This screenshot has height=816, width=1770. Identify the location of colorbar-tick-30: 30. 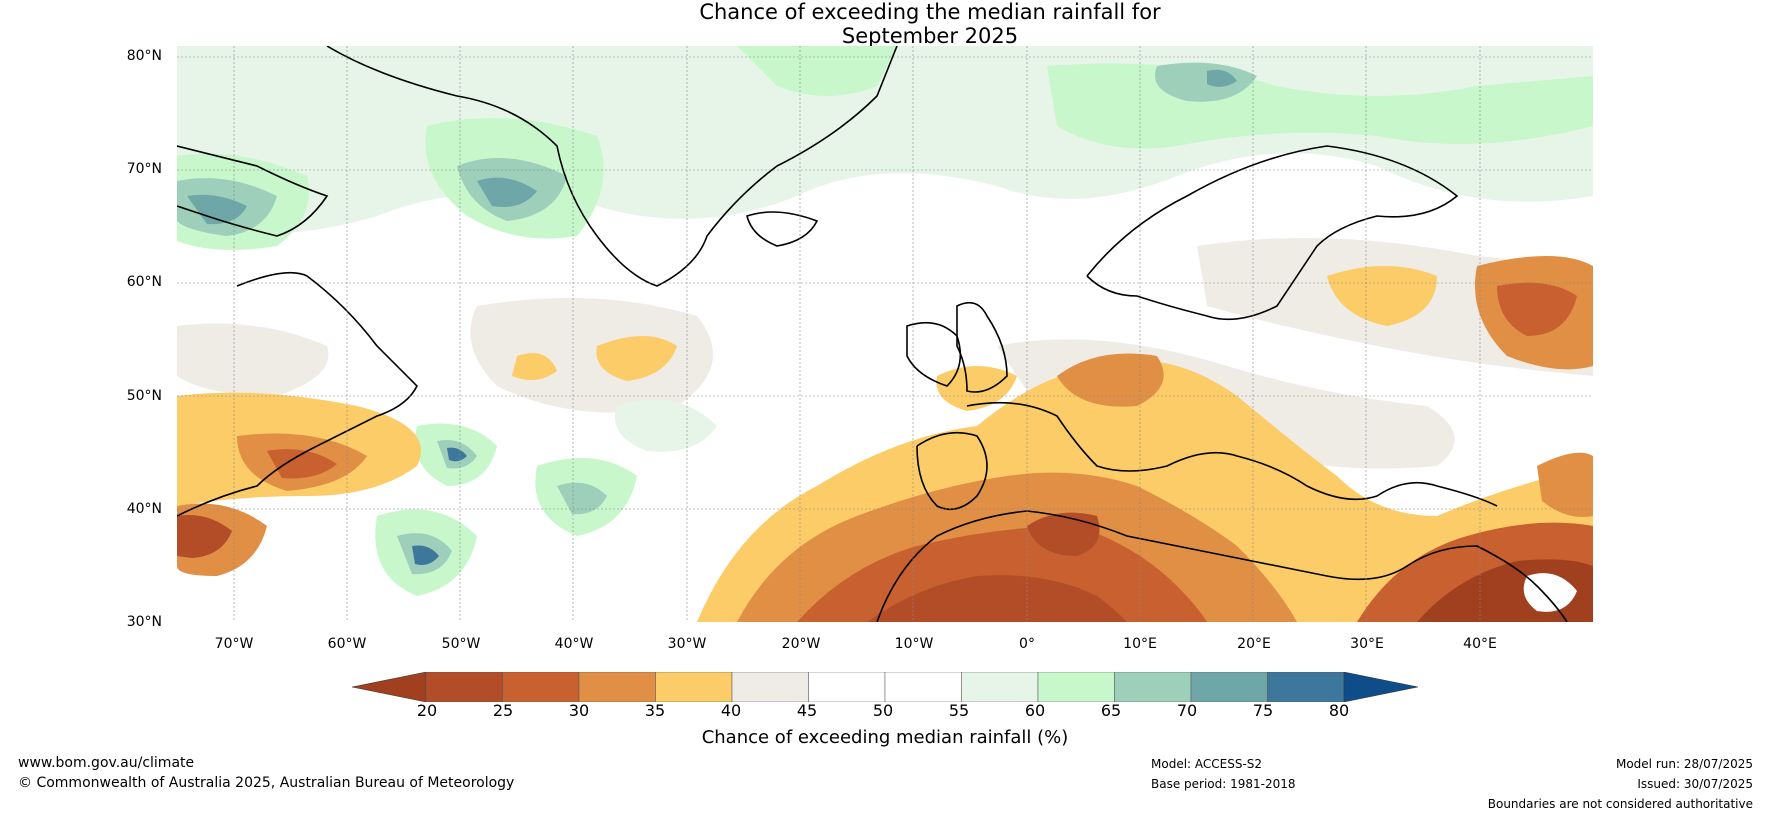
(579, 710).